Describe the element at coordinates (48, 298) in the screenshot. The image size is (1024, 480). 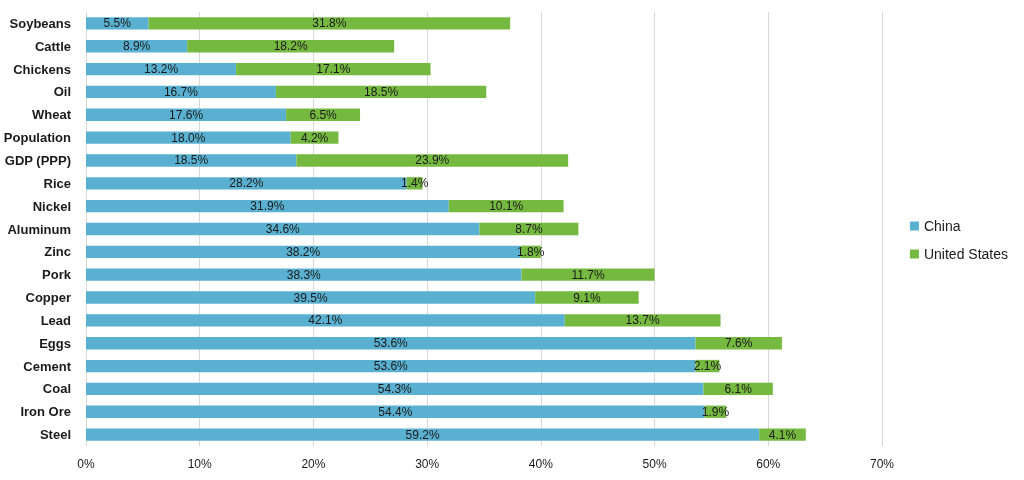
I see `y-tick-label: Copper` at that location.